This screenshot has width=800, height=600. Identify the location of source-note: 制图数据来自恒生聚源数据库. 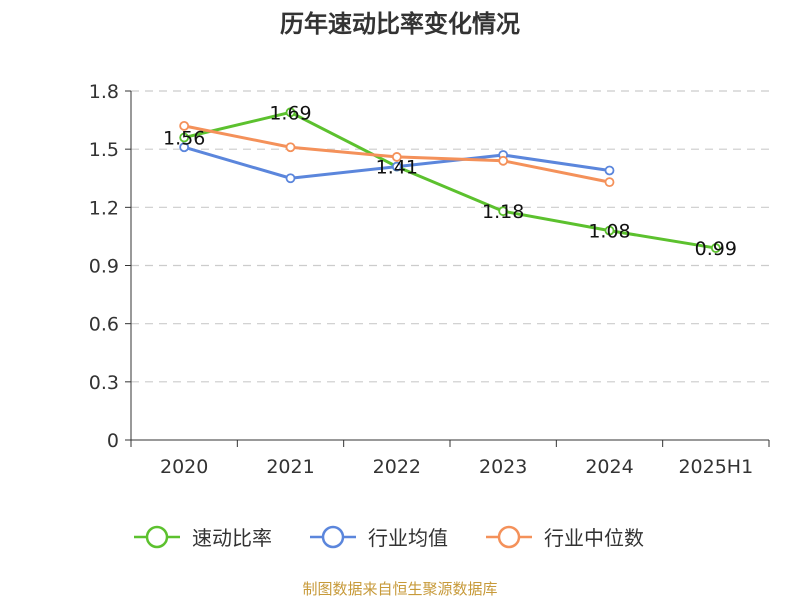
(399, 589).